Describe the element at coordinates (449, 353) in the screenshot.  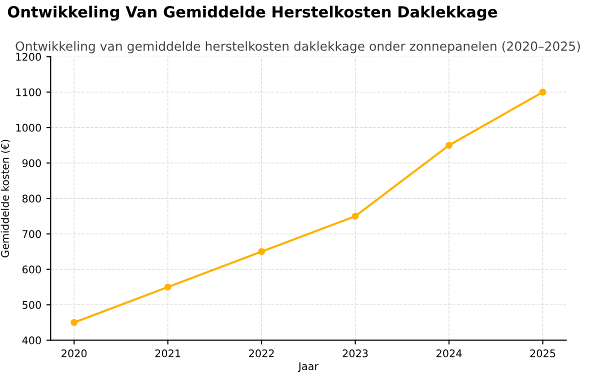
I see `x-tick-label: 2024` at that location.